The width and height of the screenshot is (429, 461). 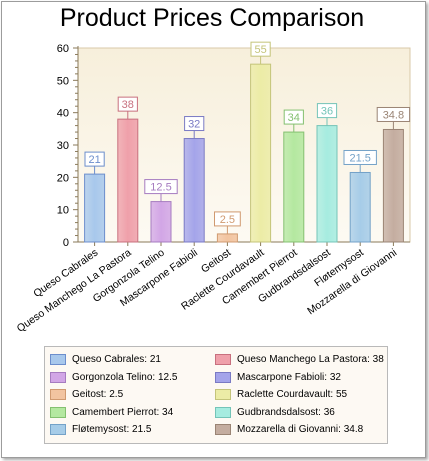 What do you see at coordinates (66, 243) in the screenshot?
I see `y-tick-label: 0` at bounding box center [66, 243].